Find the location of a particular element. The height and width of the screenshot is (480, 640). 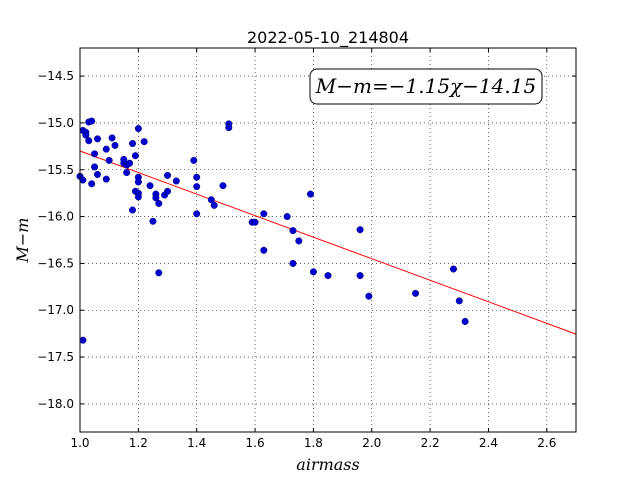

x-tick-label: 2.4 is located at coordinates (488, 443).